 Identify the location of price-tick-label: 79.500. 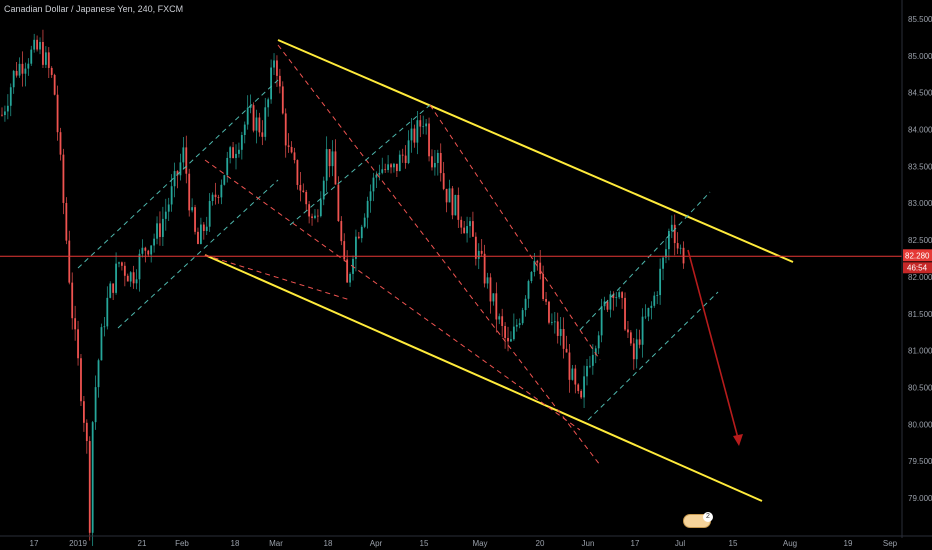
(920, 461).